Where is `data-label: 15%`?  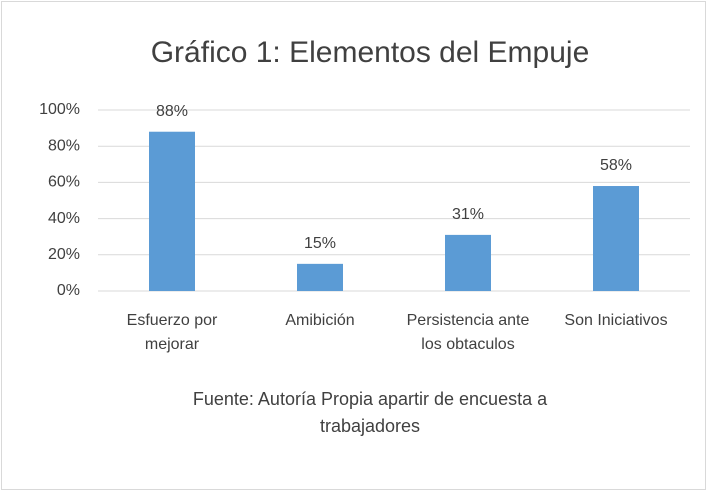
data-label: 15% is located at coordinates (320, 243).